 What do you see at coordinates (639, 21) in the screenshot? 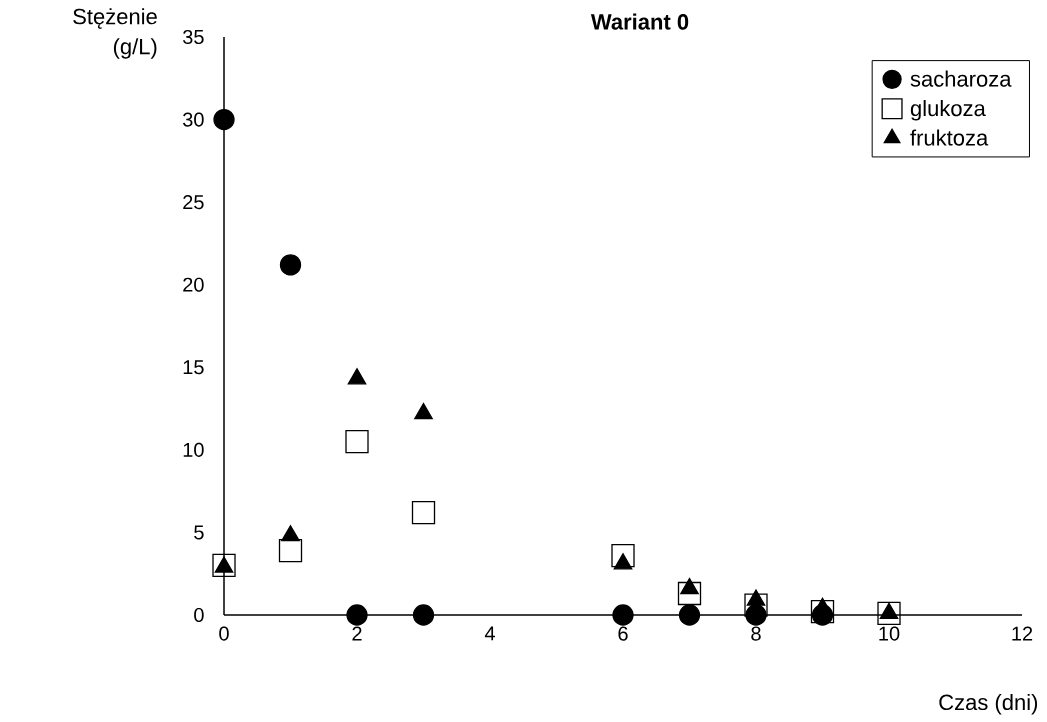
I see `chart-title: Wariant 0` at bounding box center [639, 21].